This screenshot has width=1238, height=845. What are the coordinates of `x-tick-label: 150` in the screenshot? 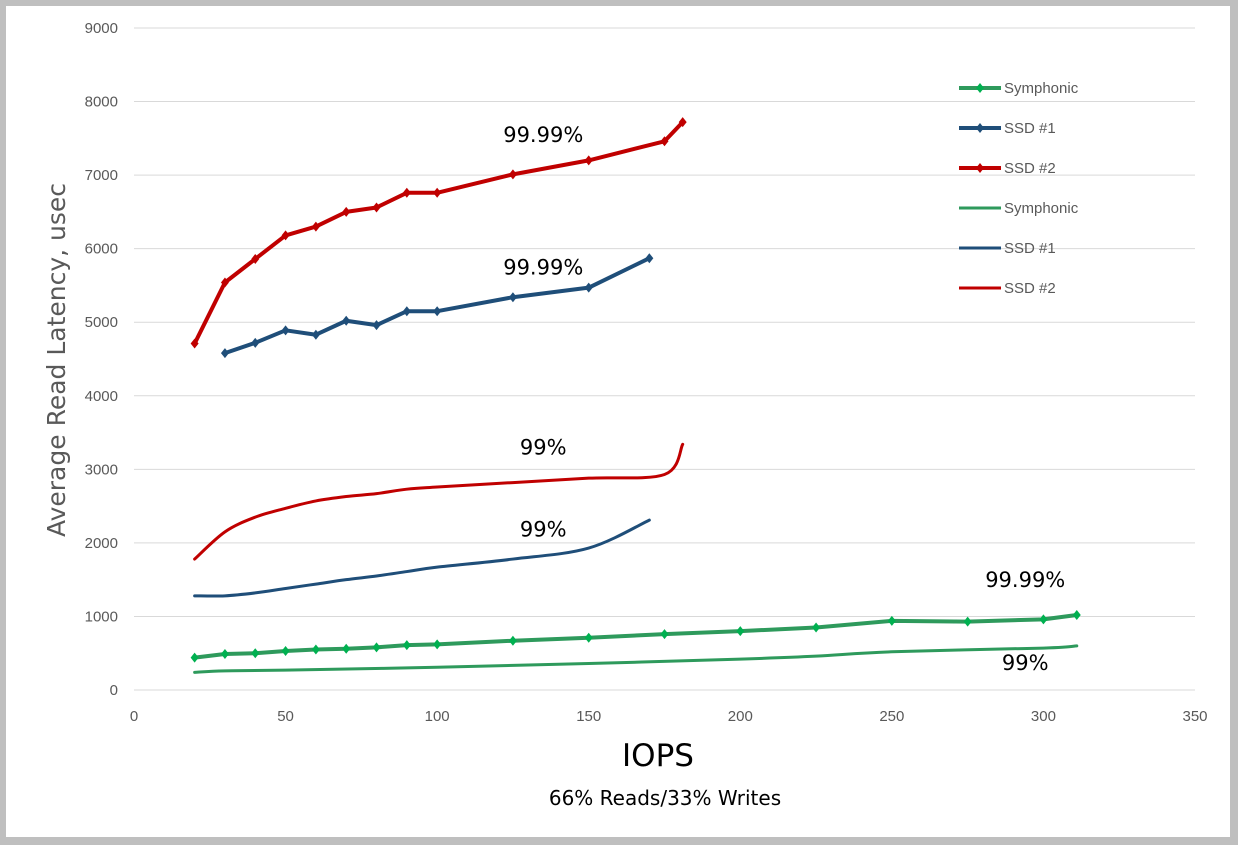 It's located at (588, 716).